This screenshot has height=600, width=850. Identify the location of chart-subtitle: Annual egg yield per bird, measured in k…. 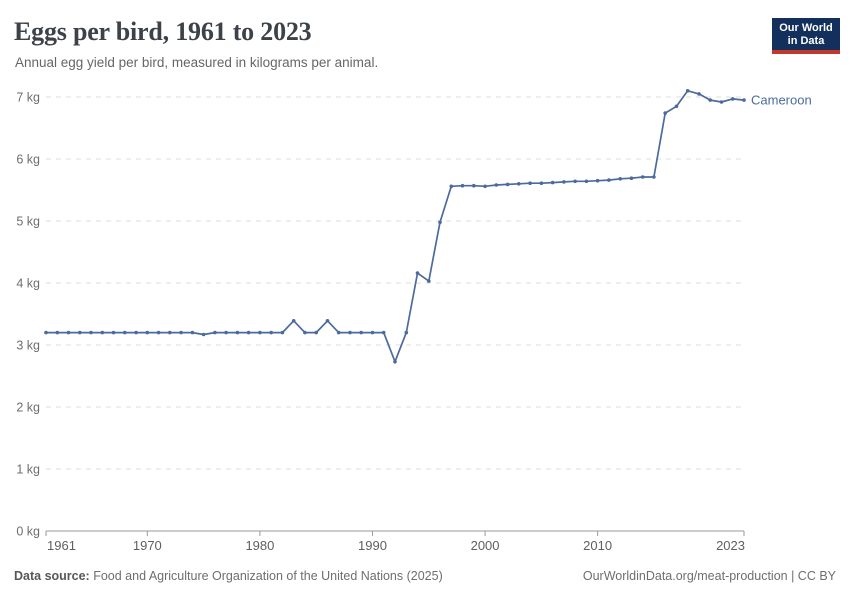
(197, 62).